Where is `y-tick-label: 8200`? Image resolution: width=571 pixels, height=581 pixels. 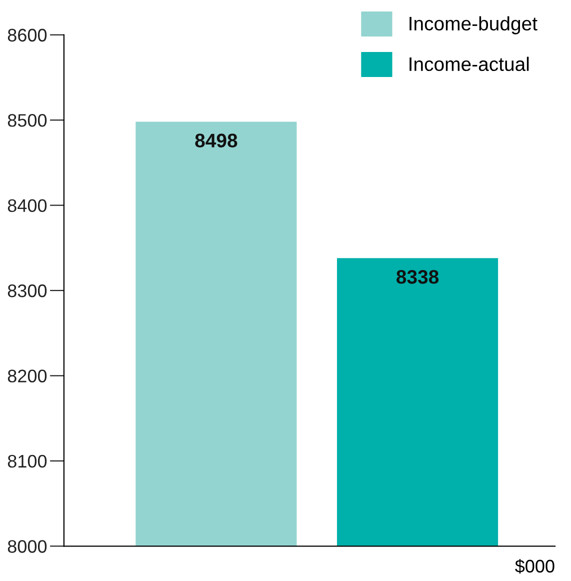
y-tick-label: 8200 is located at coordinates (27, 376).